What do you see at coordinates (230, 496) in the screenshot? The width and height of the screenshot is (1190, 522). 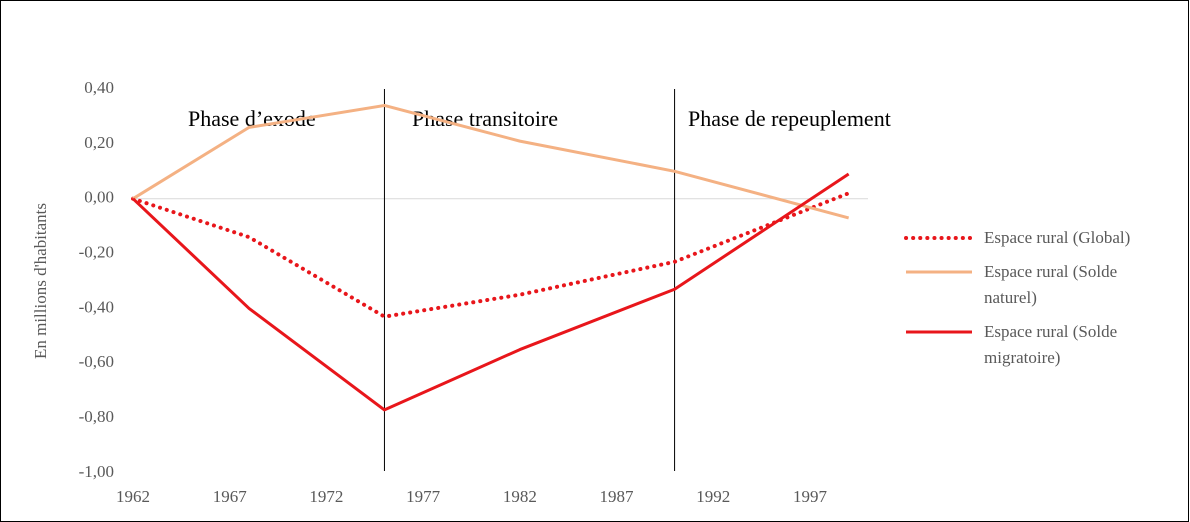 I see `x-tick-label: 1967` at bounding box center [230, 496].